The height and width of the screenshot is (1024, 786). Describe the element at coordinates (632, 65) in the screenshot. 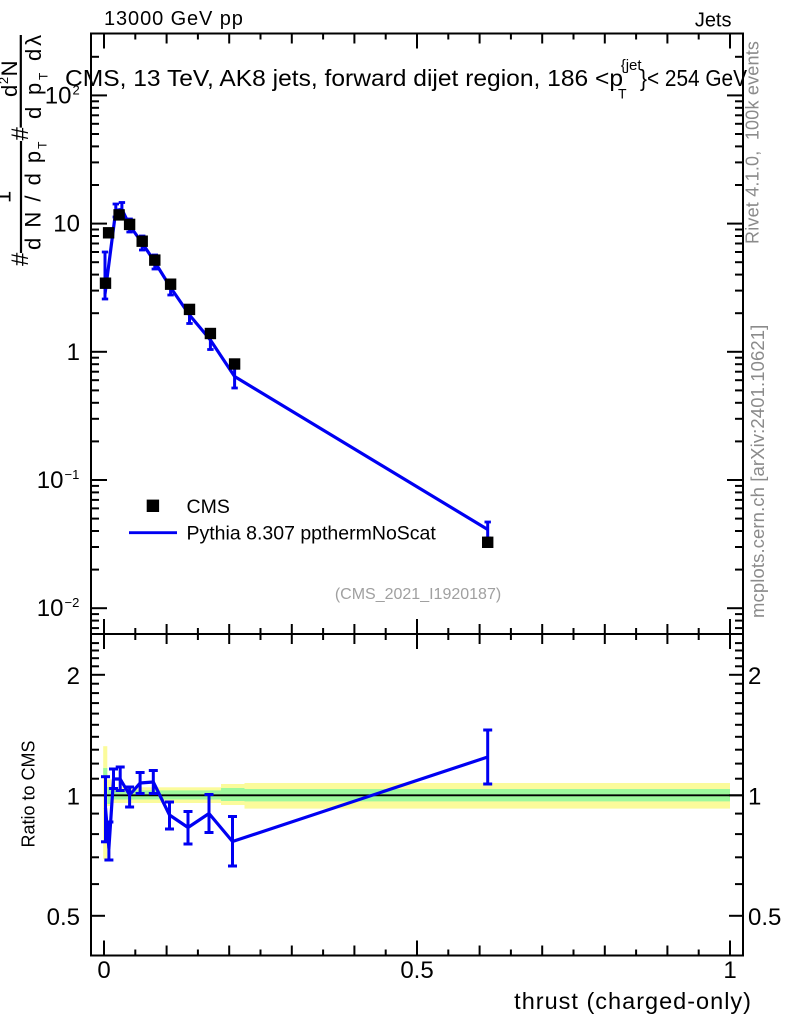

I see `svg-text: {jet` at that location.